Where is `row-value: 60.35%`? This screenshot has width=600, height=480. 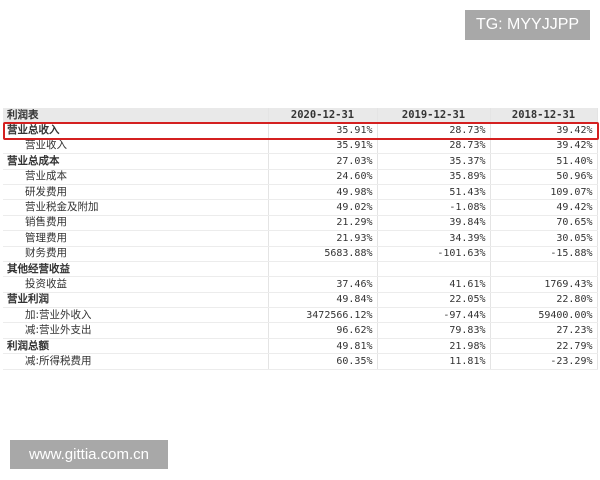
row-value: 60.35% is located at coordinates (323, 361).